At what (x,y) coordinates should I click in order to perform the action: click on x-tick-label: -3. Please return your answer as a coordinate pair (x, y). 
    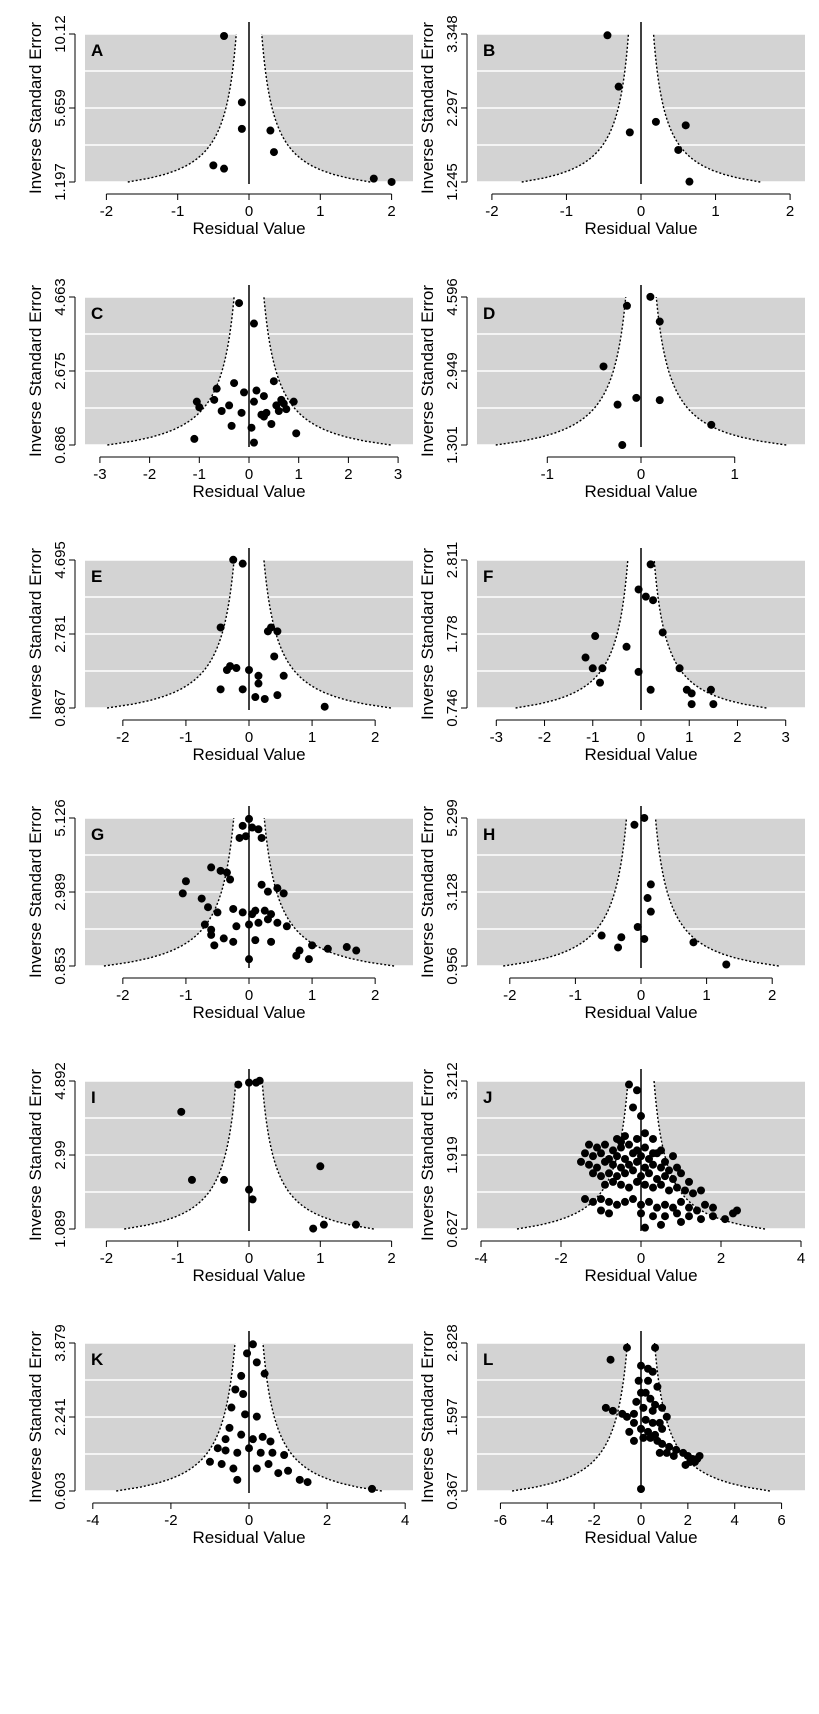
    Looking at the image, I should click on (99, 474).